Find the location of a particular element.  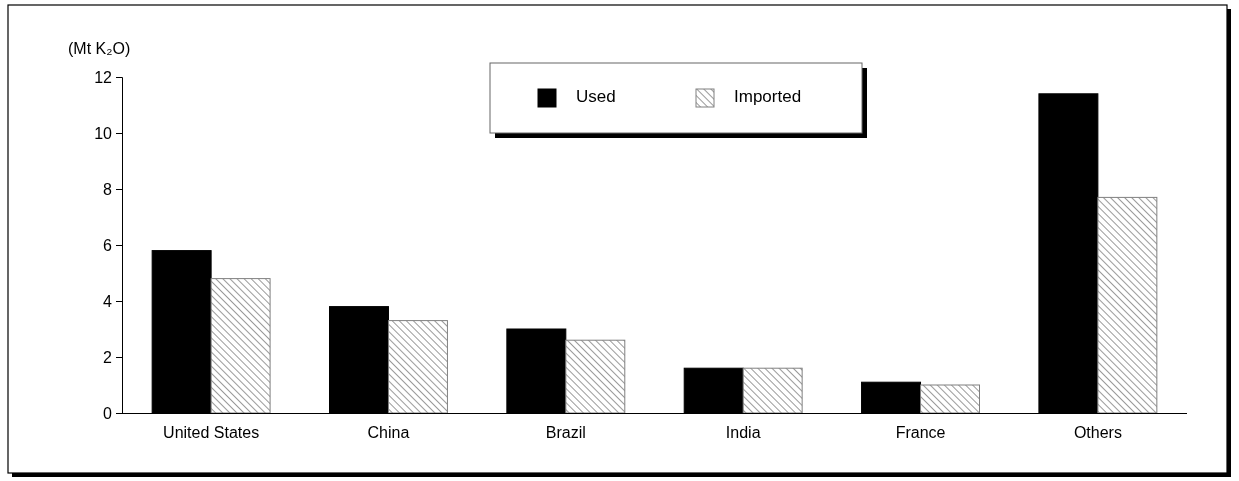

x-tick-label: United States is located at coordinates (211, 433).